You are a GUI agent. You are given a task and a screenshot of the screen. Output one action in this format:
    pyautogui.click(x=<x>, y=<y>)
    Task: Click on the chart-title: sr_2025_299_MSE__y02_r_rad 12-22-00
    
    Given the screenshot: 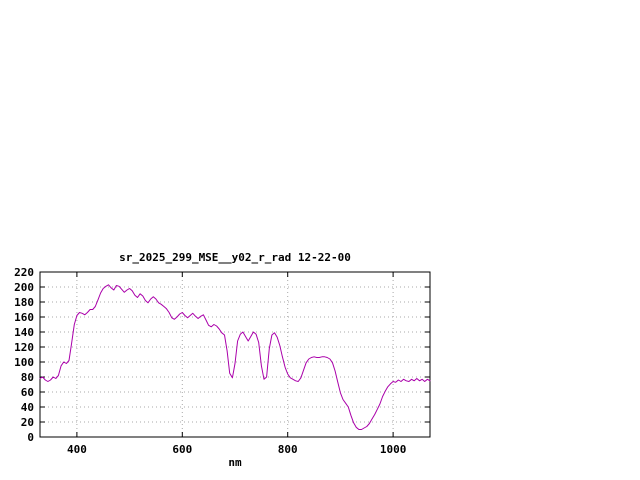 What is the action you would take?
    pyautogui.click(x=235, y=257)
    